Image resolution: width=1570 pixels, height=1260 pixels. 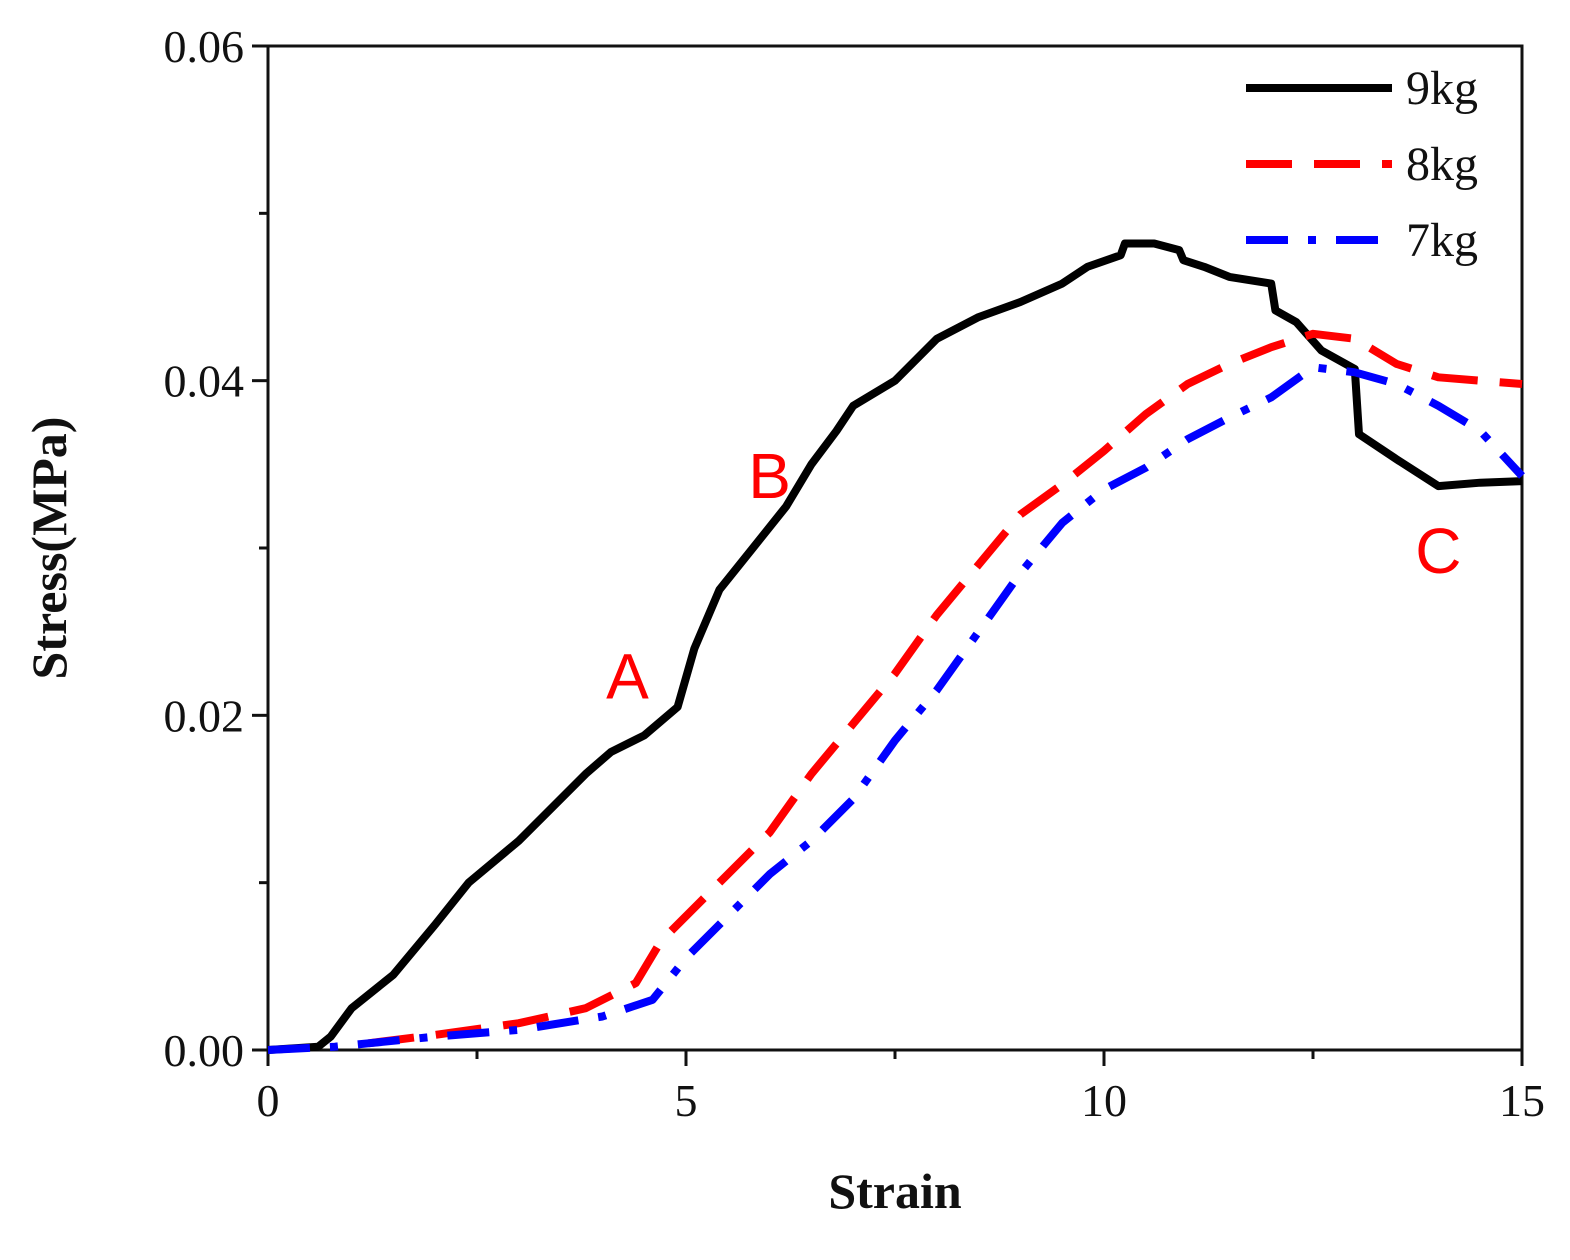 I want to click on x-tick-label: 15, so click(x=1522, y=1100).